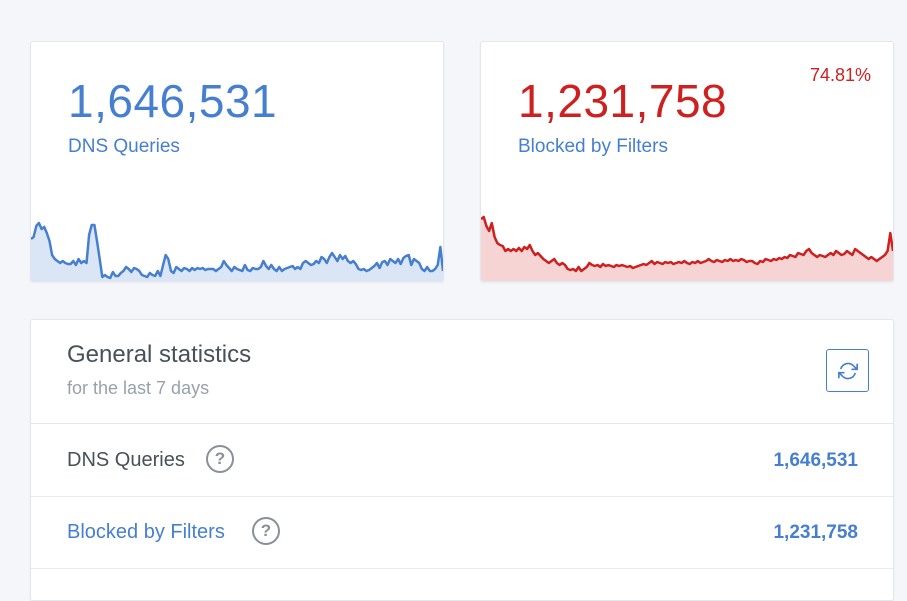 The height and width of the screenshot is (601, 907). What do you see at coordinates (623, 101) in the screenshot?
I see `blocked-filters-count: 1,231,758` at bounding box center [623, 101].